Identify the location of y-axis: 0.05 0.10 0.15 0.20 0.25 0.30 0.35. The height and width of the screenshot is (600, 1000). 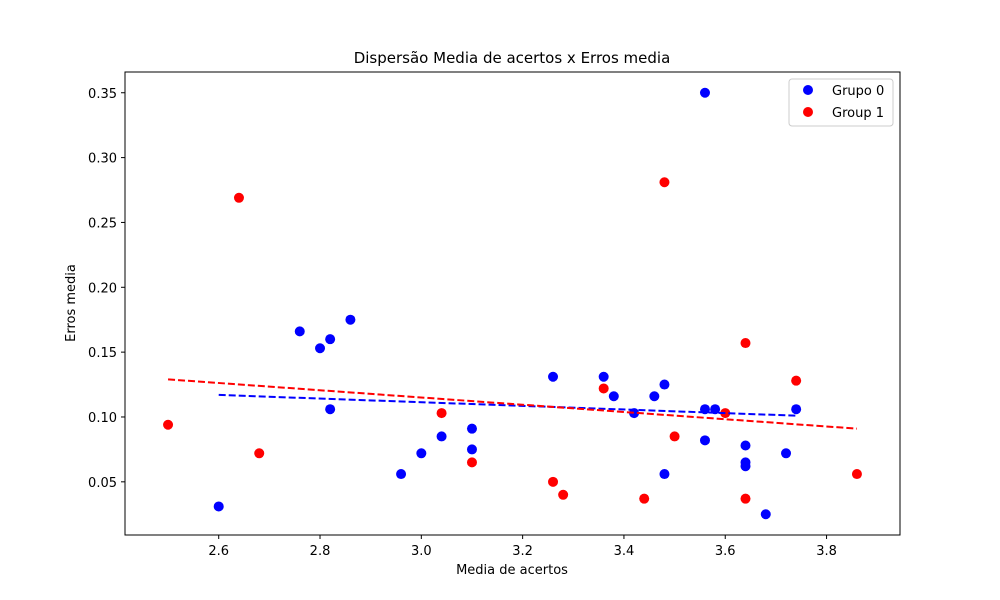
(106, 289).